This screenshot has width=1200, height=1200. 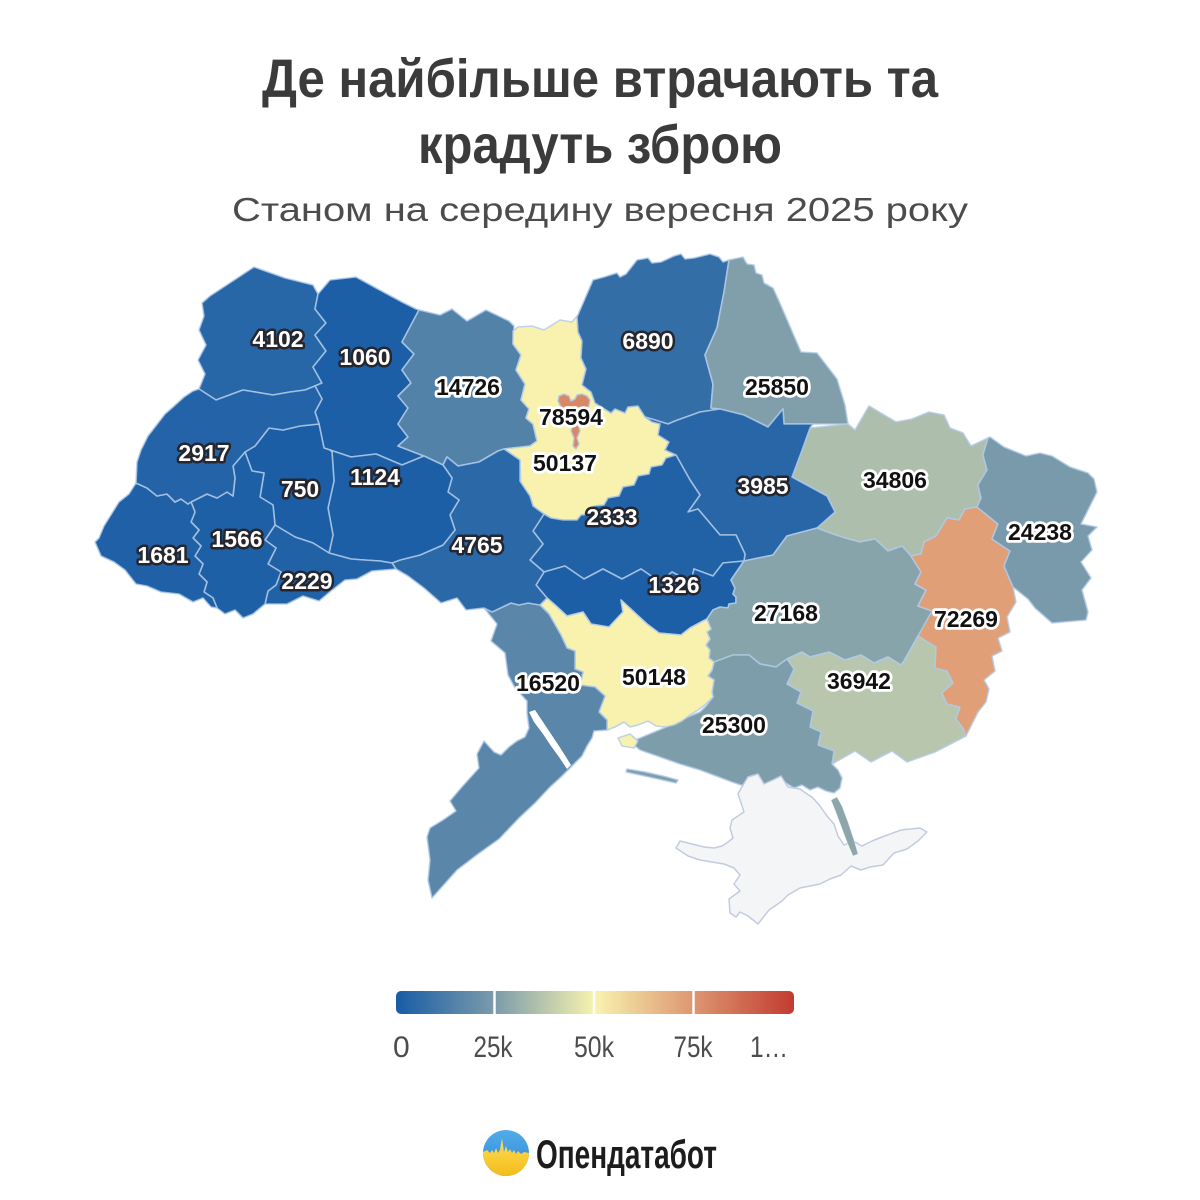 I want to click on svg-text: 27168, so click(x=786, y=613).